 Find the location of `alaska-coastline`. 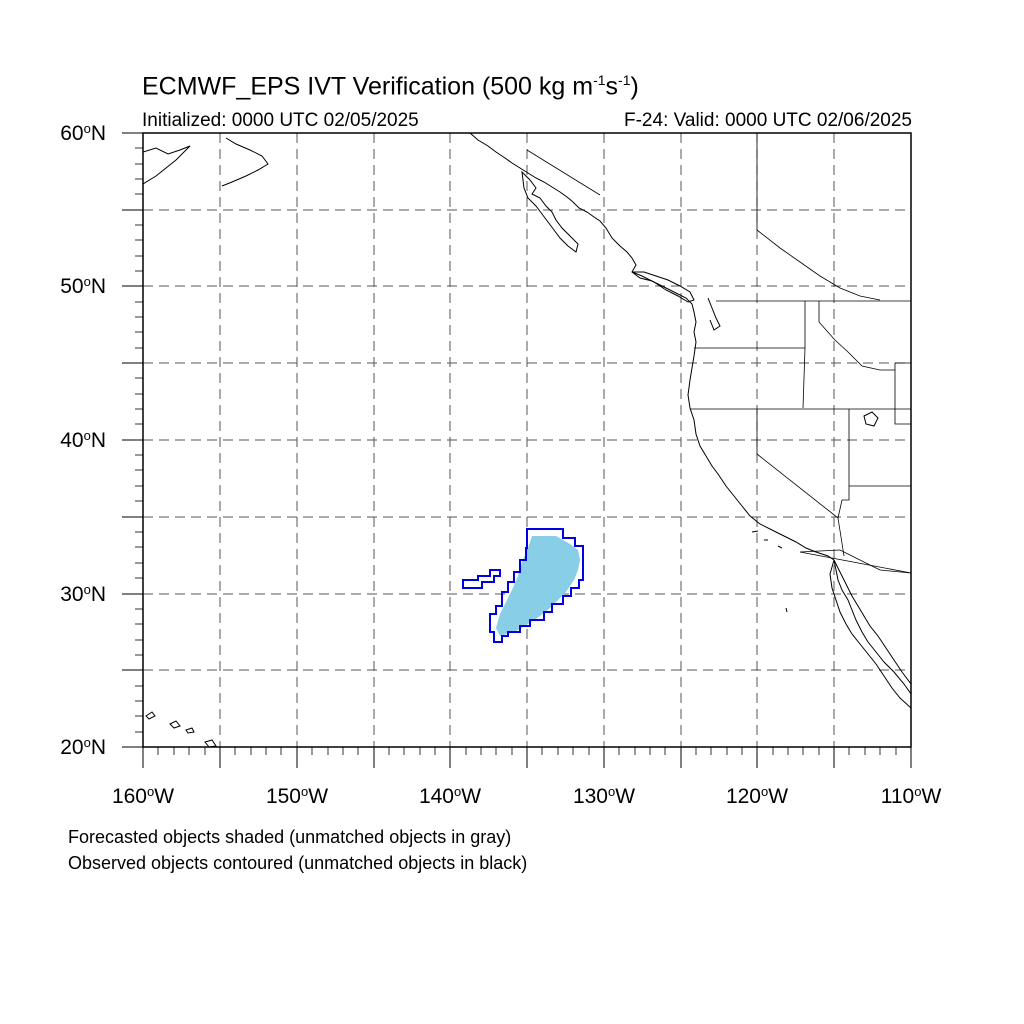

alaska-coastline is located at coordinates (206, 162).